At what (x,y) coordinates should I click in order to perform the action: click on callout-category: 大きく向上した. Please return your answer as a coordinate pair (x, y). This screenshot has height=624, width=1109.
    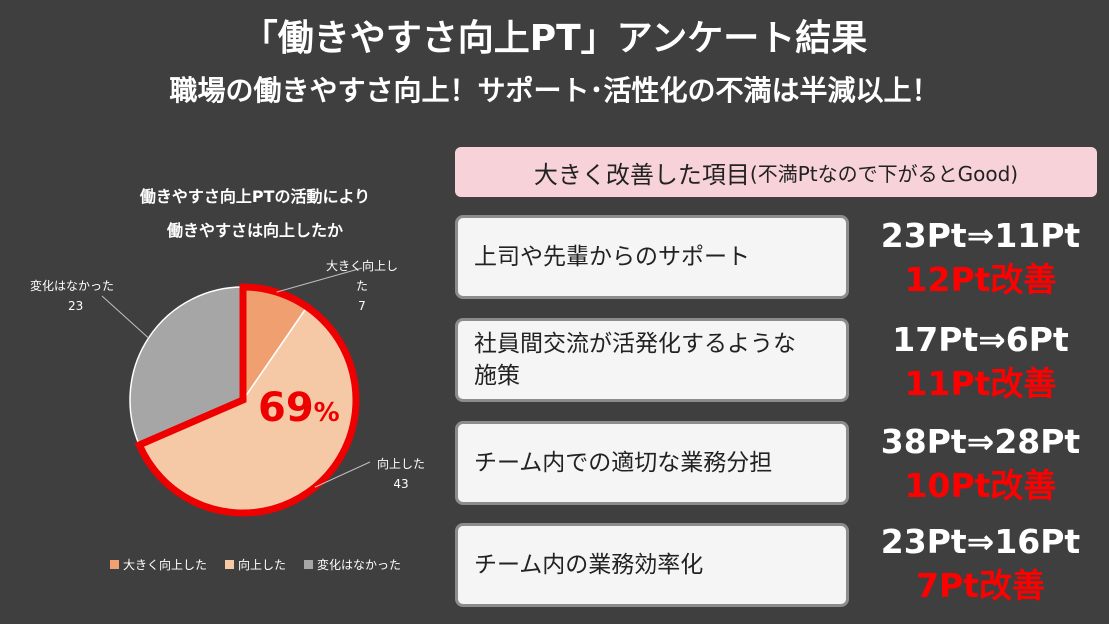
    Looking at the image, I should click on (361, 276).